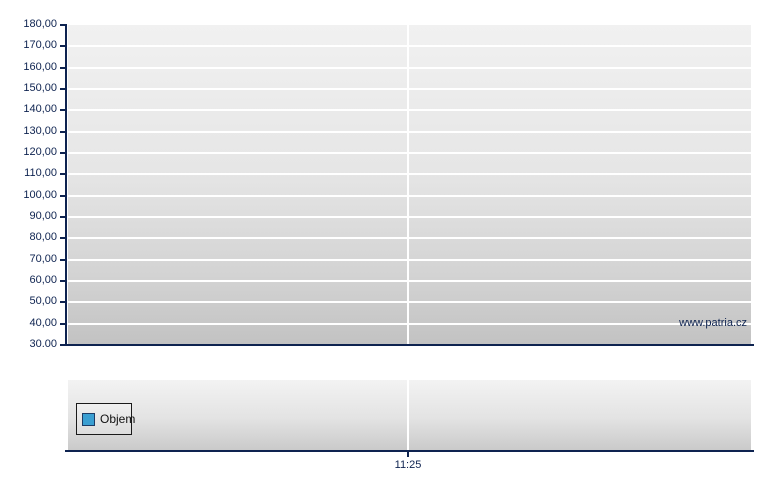  I want to click on y-axis-label: 50,00, so click(43, 301).